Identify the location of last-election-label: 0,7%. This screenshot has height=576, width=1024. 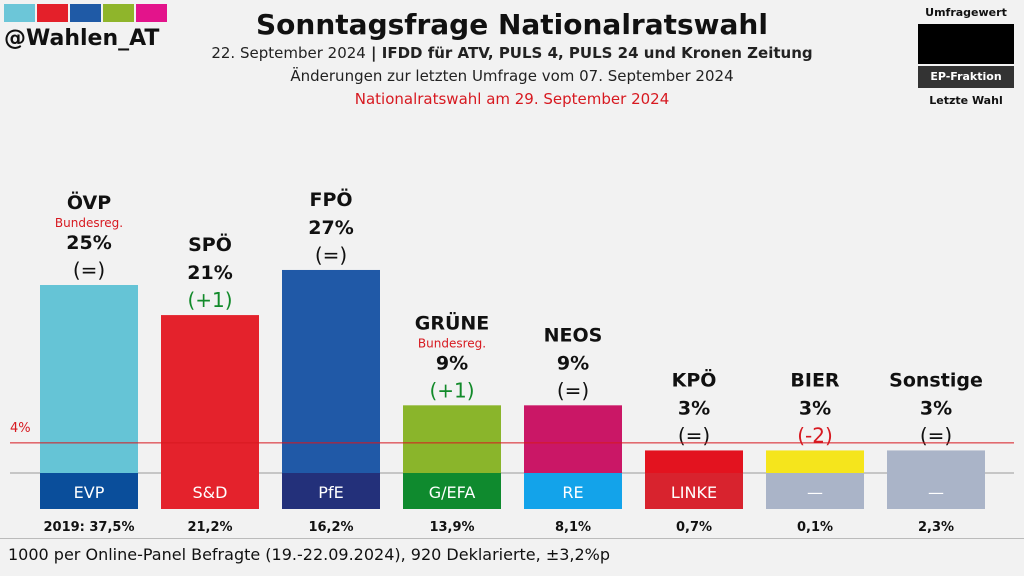
(694, 527).